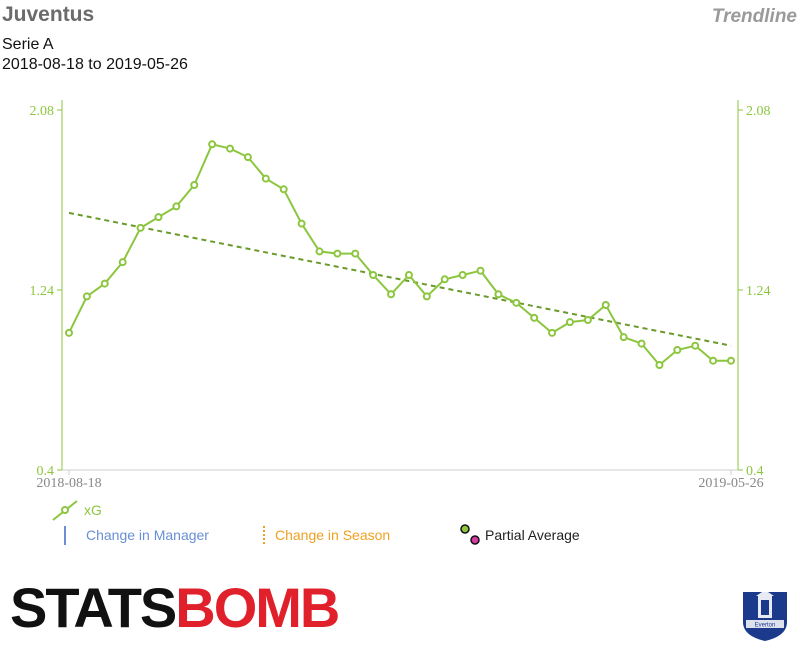 This screenshot has width=800, height=650. What do you see at coordinates (532, 535) in the screenshot?
I see `legend-partial-label: Partial Average` at bounding box center [532, 535].